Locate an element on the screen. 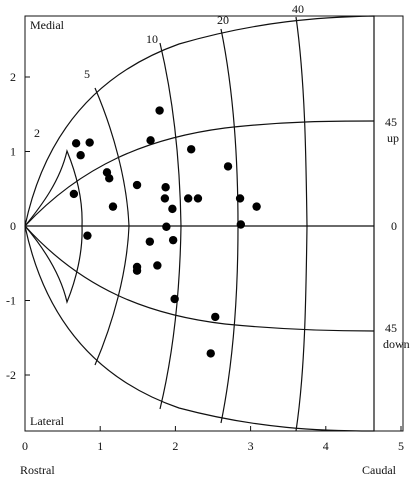  radial-label-10: 10 is located at coordinates (152, 39).